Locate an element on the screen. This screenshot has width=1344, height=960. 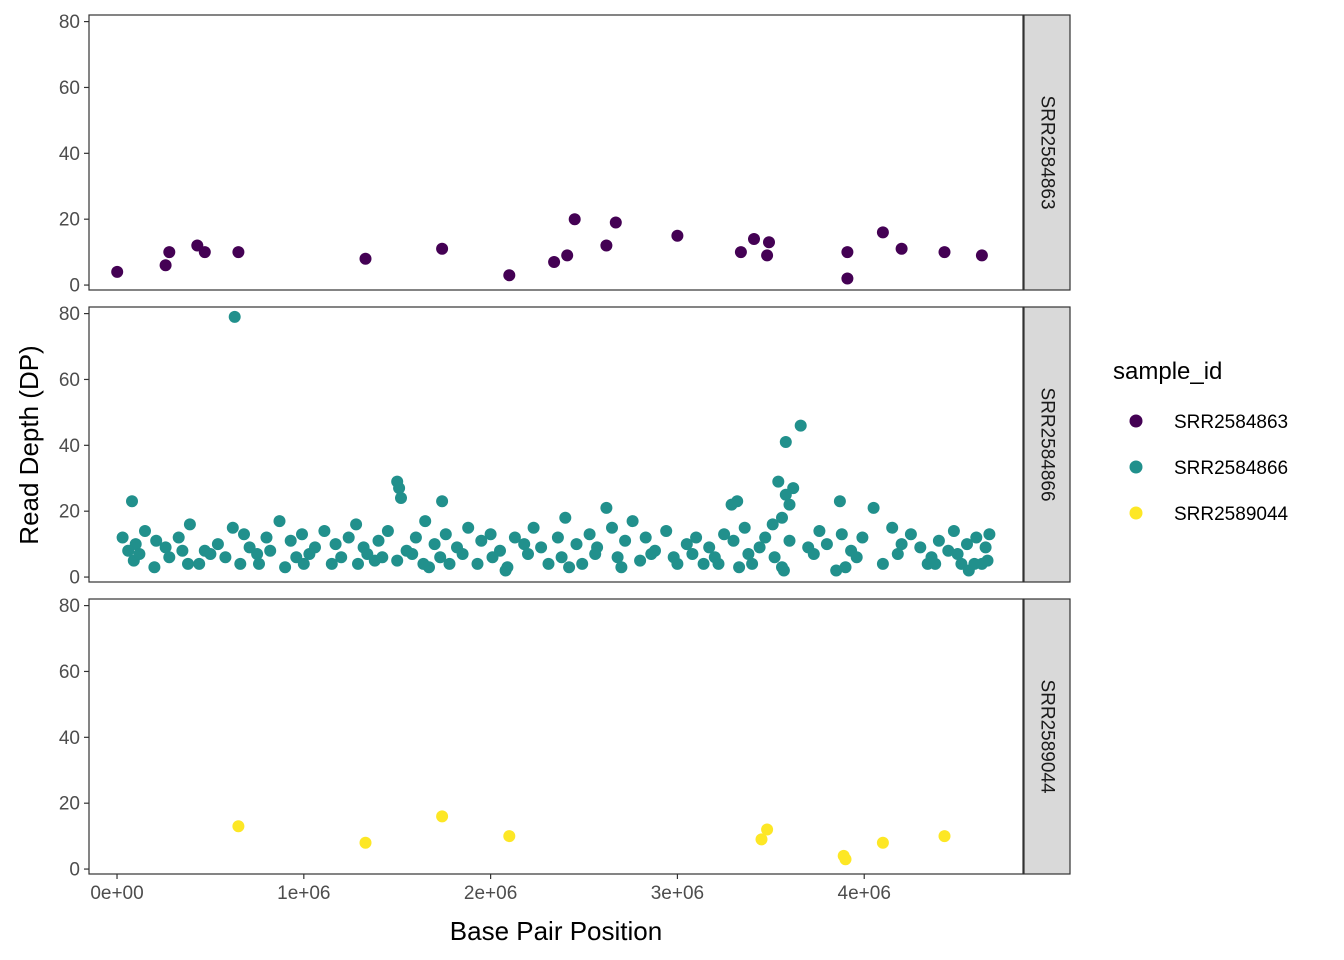
y-tick-label-2-3: 40 is located at coordinates (69, 446).